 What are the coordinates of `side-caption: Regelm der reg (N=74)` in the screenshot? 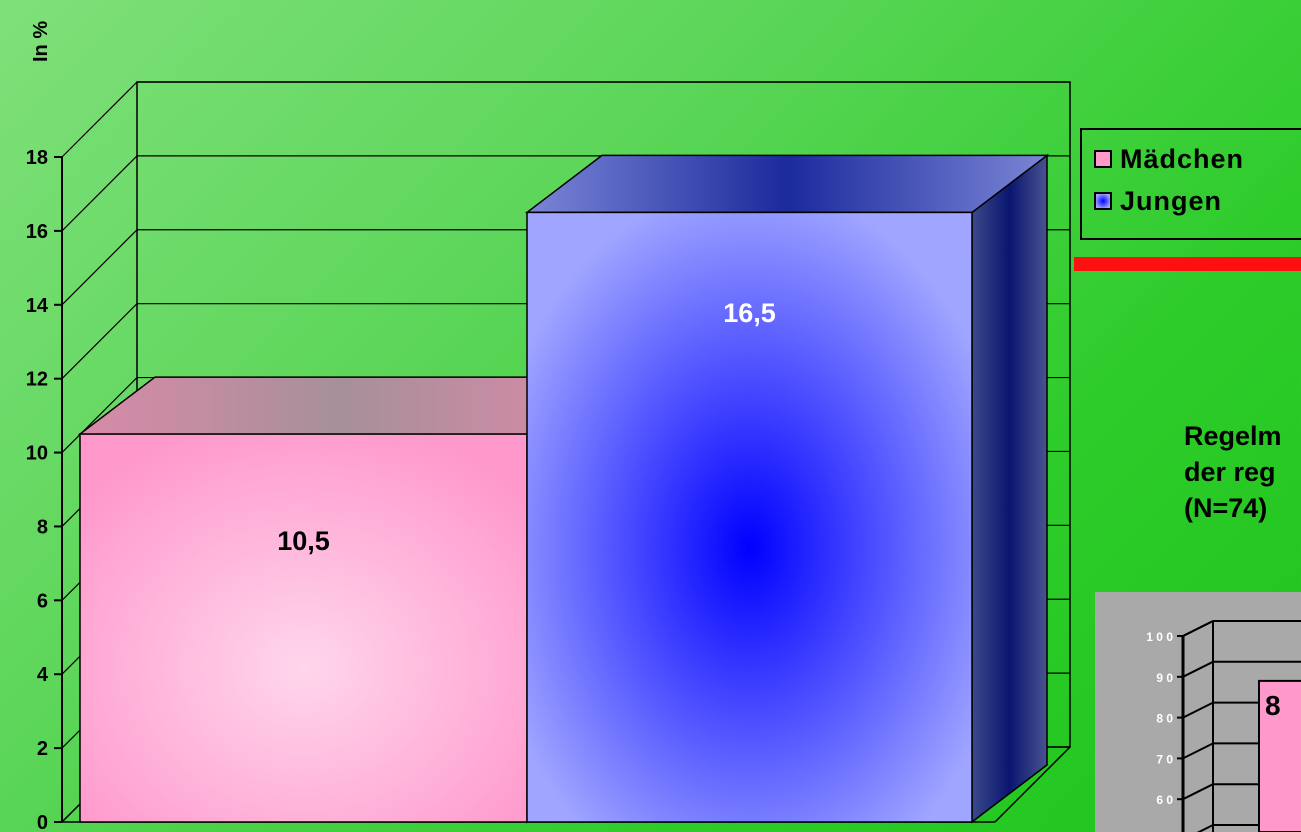 It's located at (1233, 472).